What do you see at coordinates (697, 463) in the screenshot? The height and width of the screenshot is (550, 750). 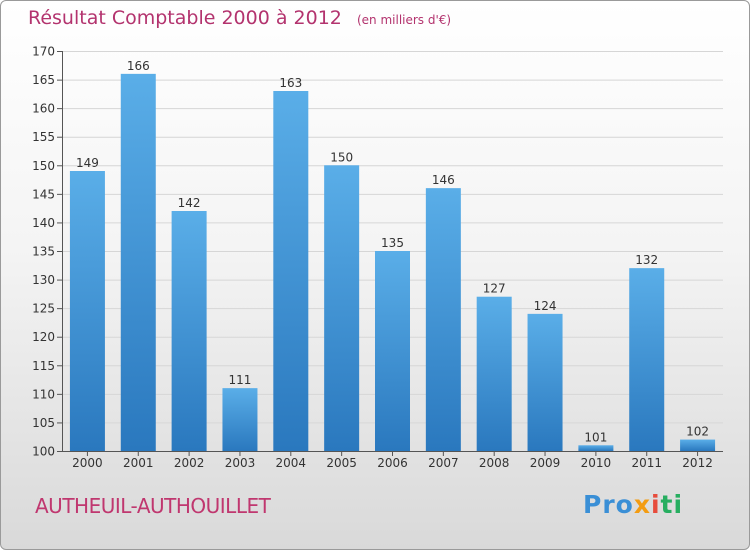 I see `x-tick-label: 2012` at bounding box center [697, 463].